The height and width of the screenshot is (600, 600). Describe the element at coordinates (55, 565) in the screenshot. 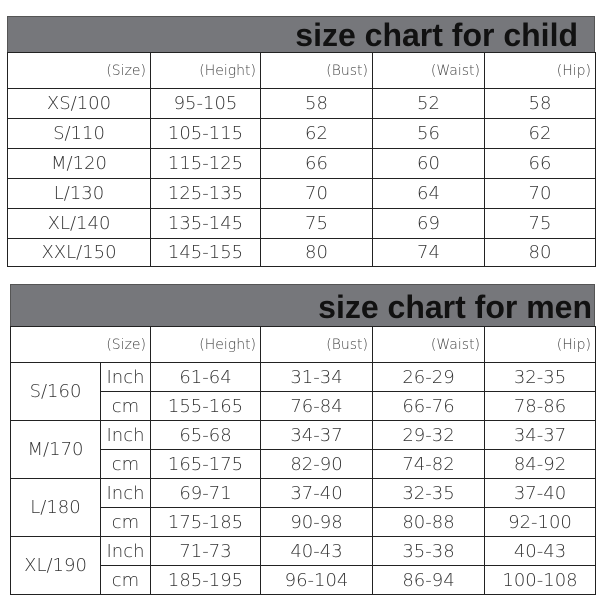

I see `size-cell: XL/190` at that location.